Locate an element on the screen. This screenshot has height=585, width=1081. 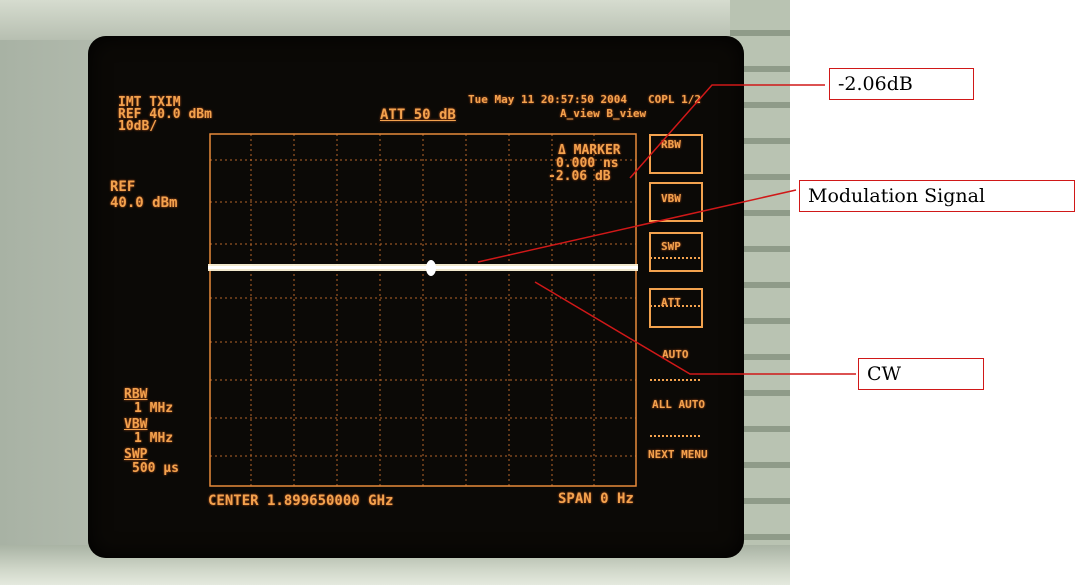
swp-value: 500 μs is located at coordinates (155, 468).